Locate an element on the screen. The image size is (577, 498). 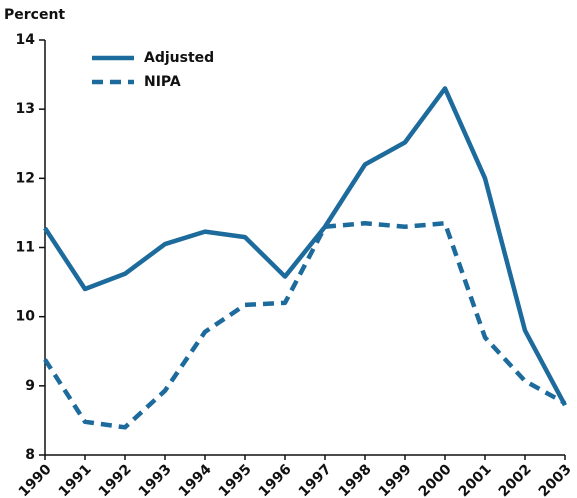
y-tick-label: 10 is located at coordinates (26, 317).